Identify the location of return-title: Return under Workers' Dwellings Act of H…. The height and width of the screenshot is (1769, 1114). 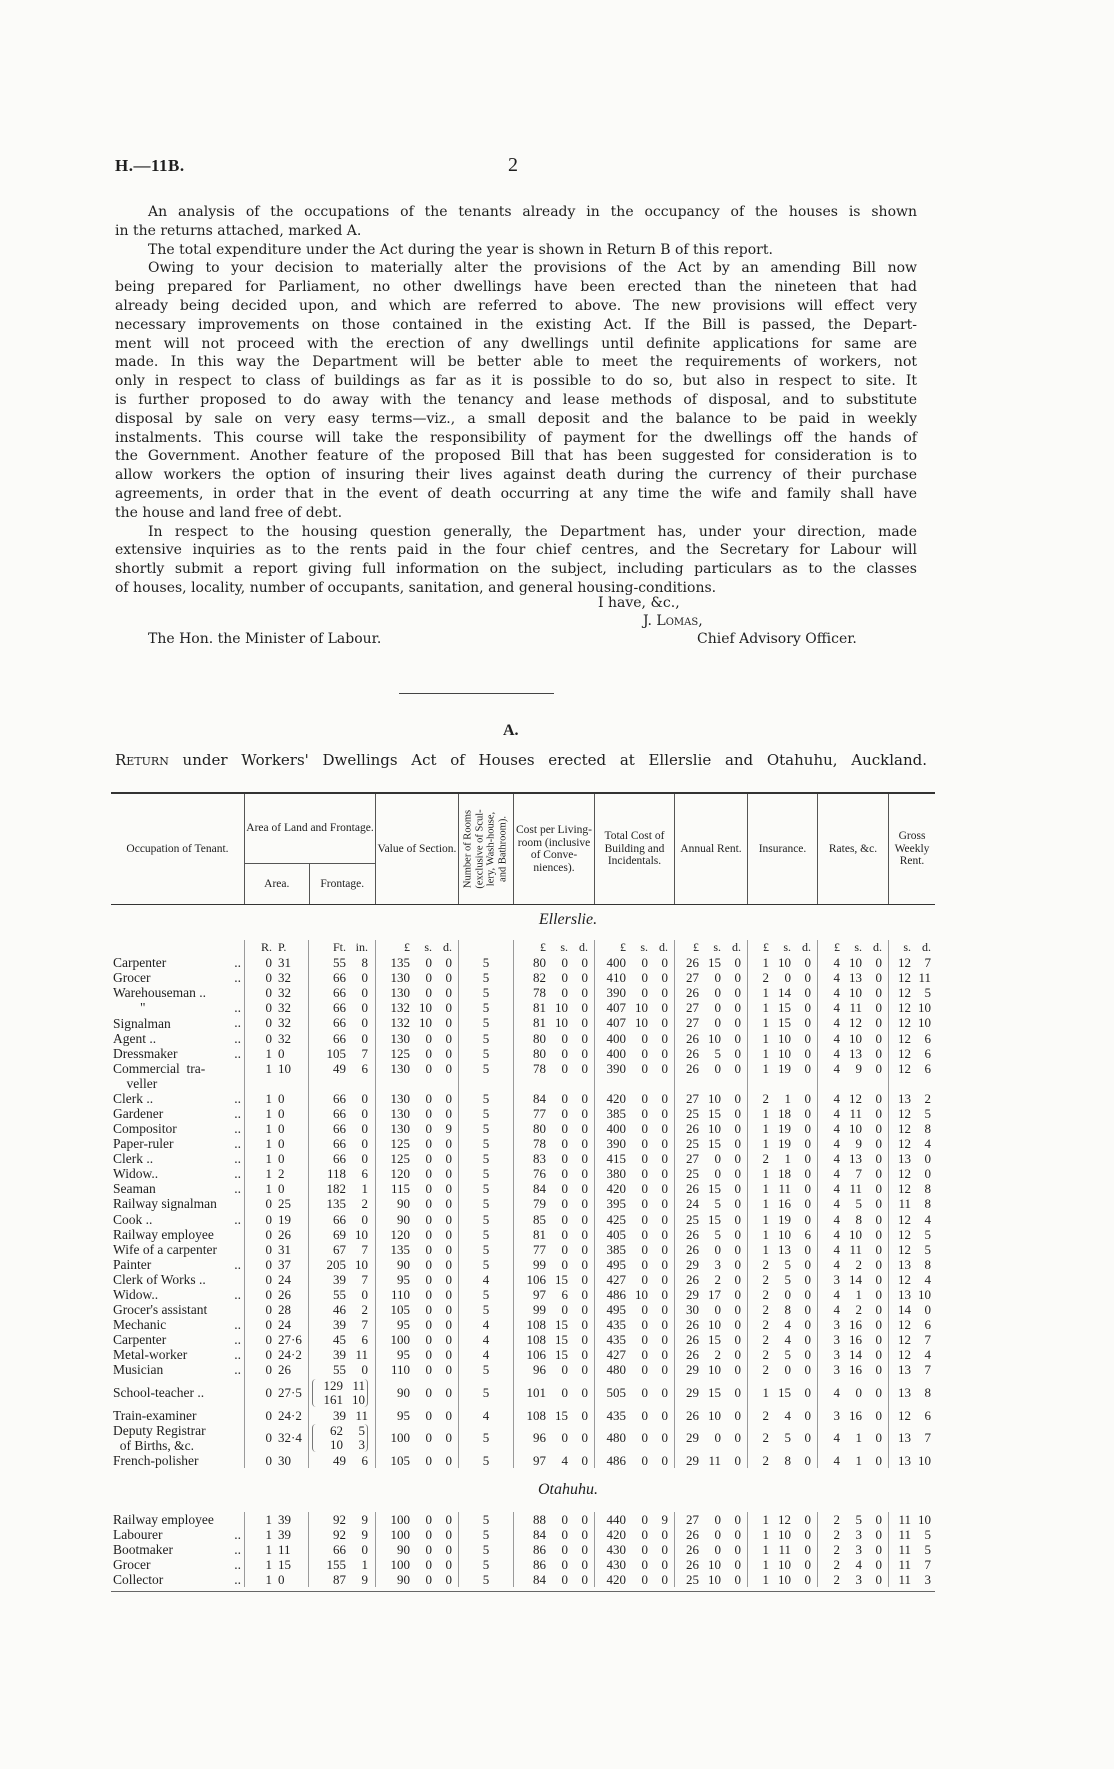
(521, 760).